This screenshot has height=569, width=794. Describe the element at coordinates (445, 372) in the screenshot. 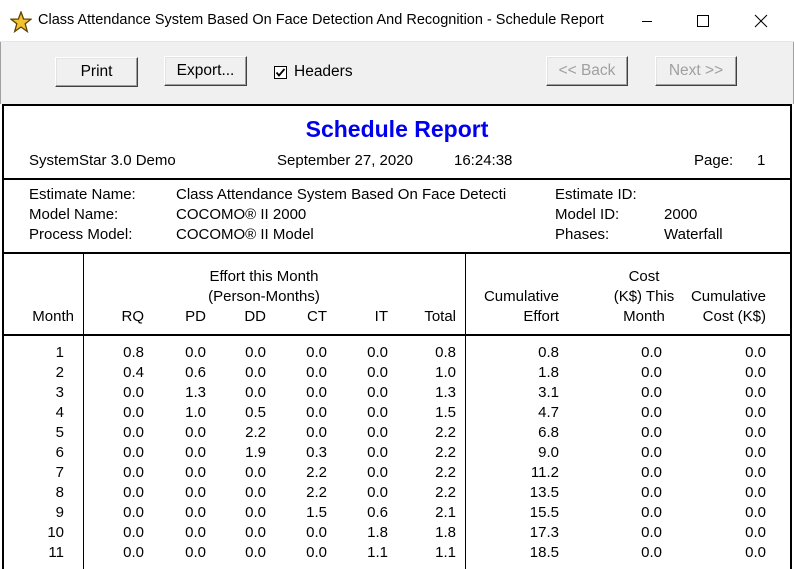

I see `total-cell: 1.0` at that location.